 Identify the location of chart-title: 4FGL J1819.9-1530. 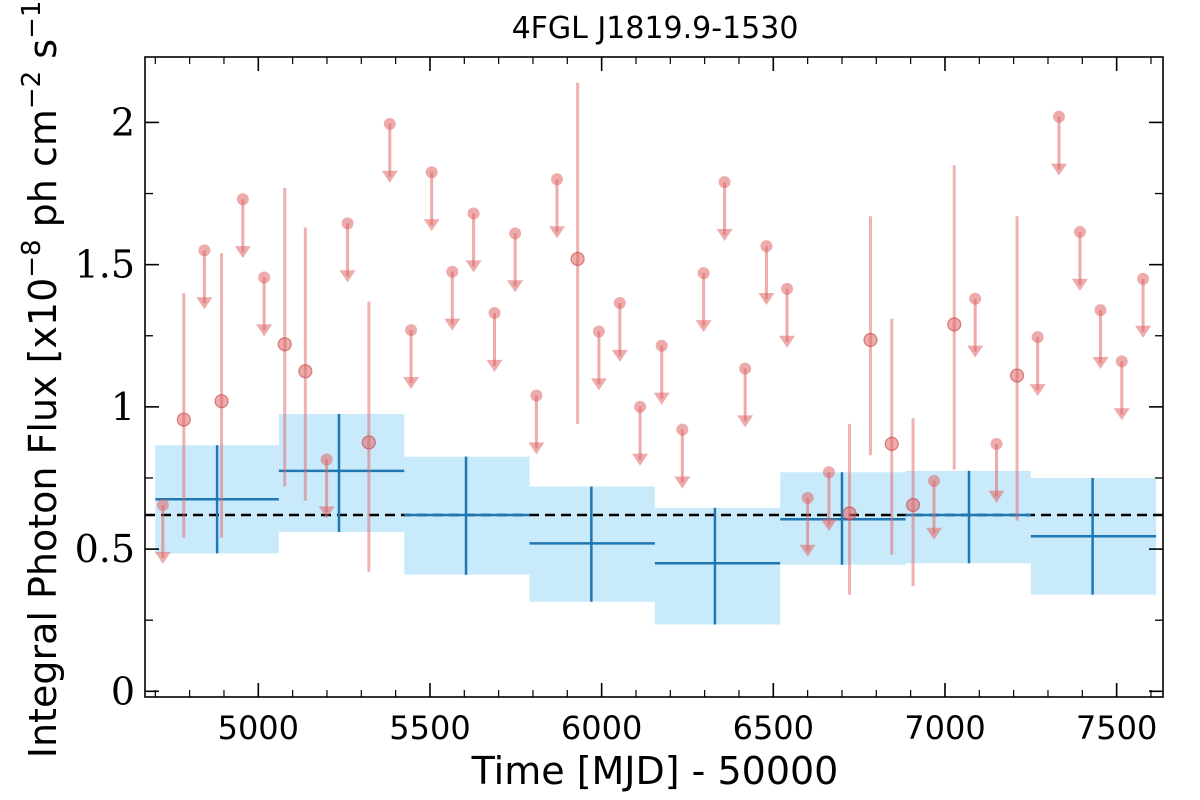
(655, 28).